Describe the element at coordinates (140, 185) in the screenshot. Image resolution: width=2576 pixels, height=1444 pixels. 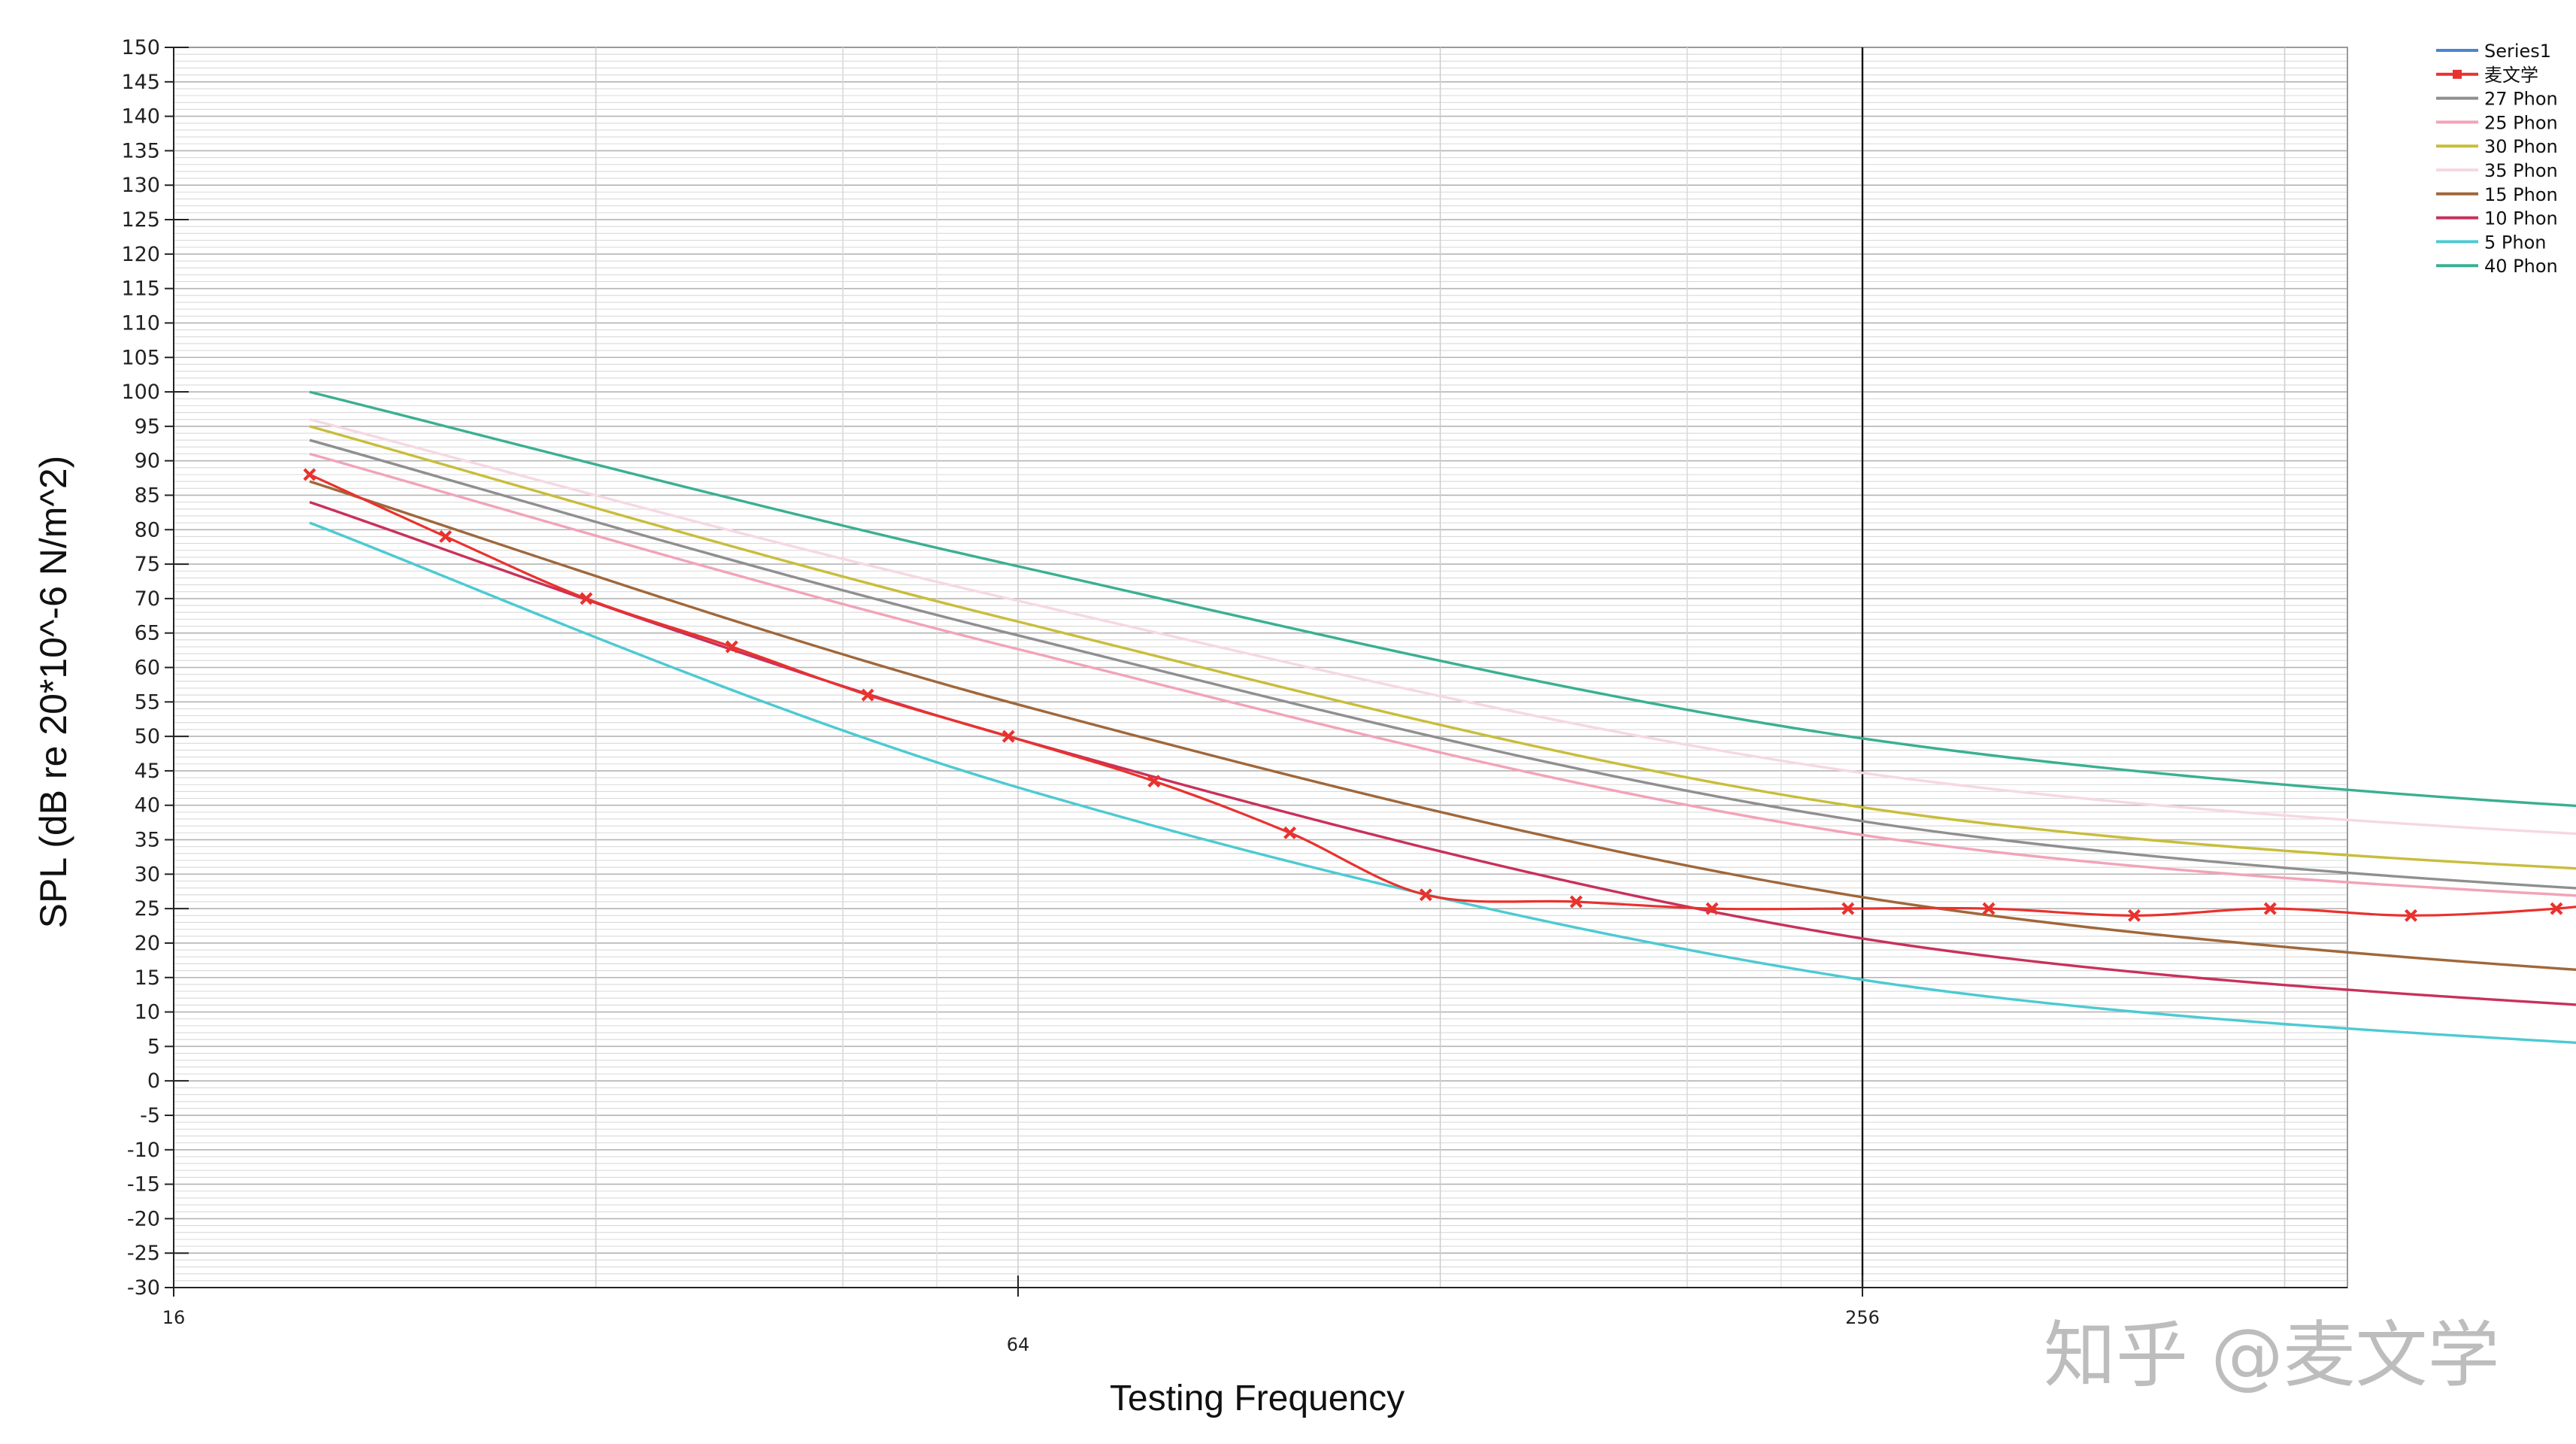
I see `y-tick-label: 130` at that location.